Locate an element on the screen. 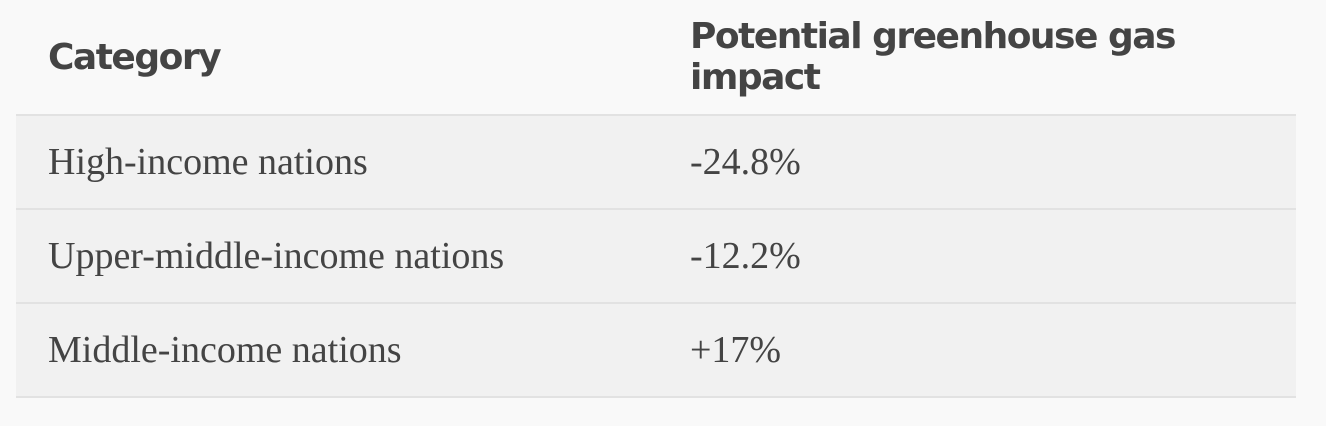  header-cell: Category is located at coordinates (337, 58).